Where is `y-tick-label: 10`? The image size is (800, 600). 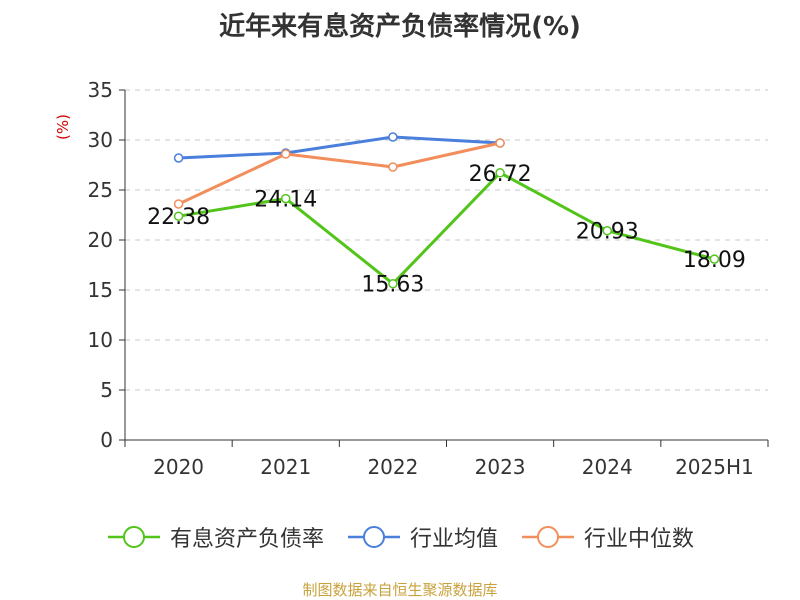
y-tick-label: 10 is located at coordinates (100, 340).